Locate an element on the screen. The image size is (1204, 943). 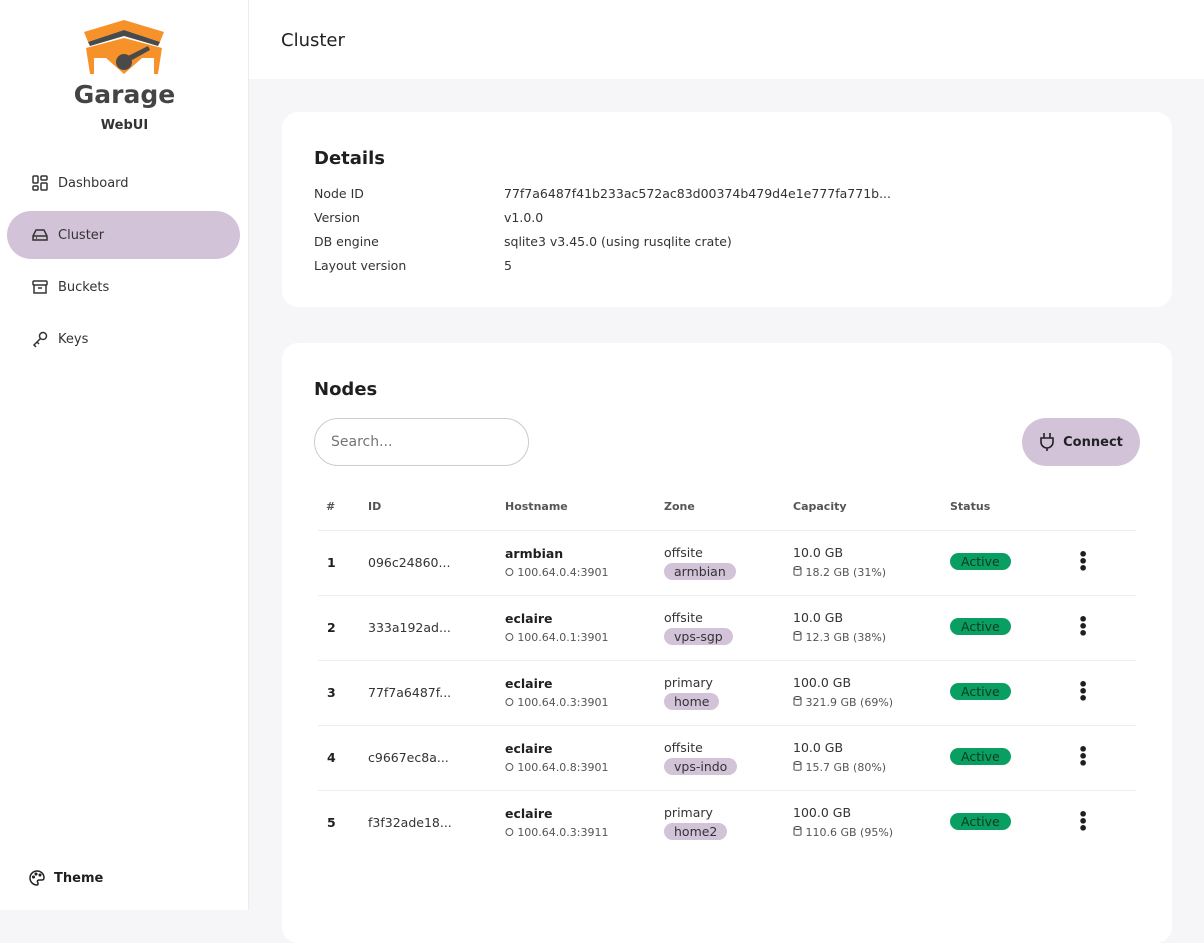
column-header-number: # is located at coordinates (331, 506).